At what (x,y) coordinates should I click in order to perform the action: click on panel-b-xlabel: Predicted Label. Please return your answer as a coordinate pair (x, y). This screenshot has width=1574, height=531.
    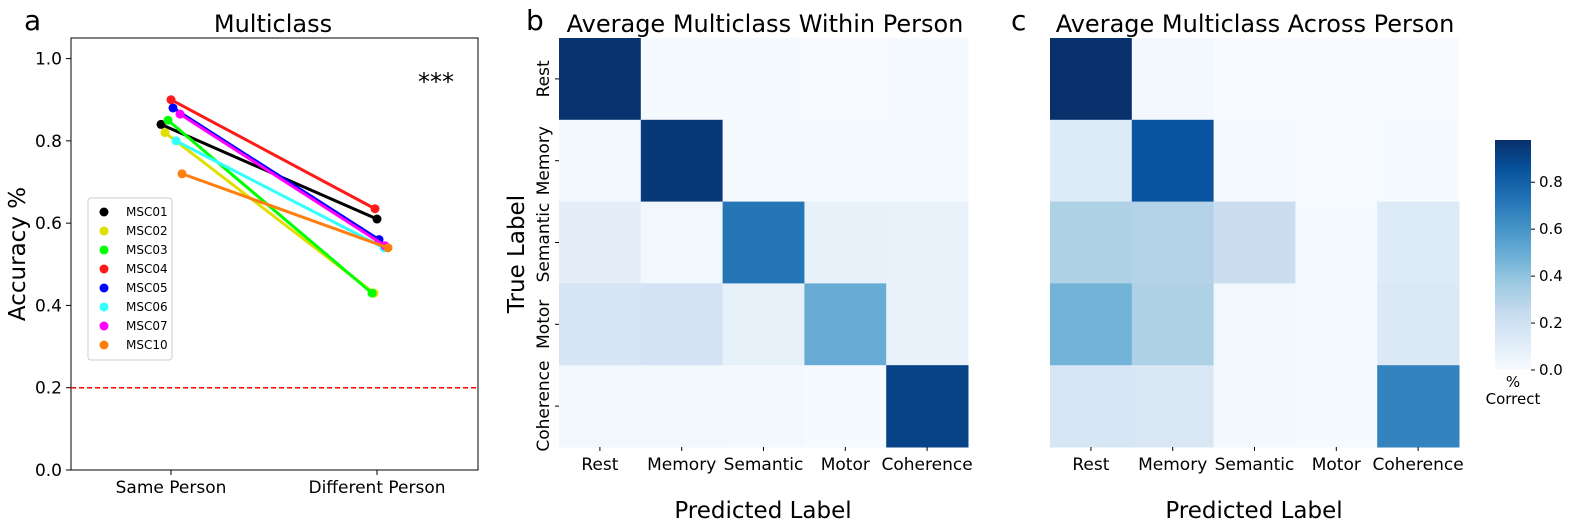
    Looking at the image, I should click on (762, 511).